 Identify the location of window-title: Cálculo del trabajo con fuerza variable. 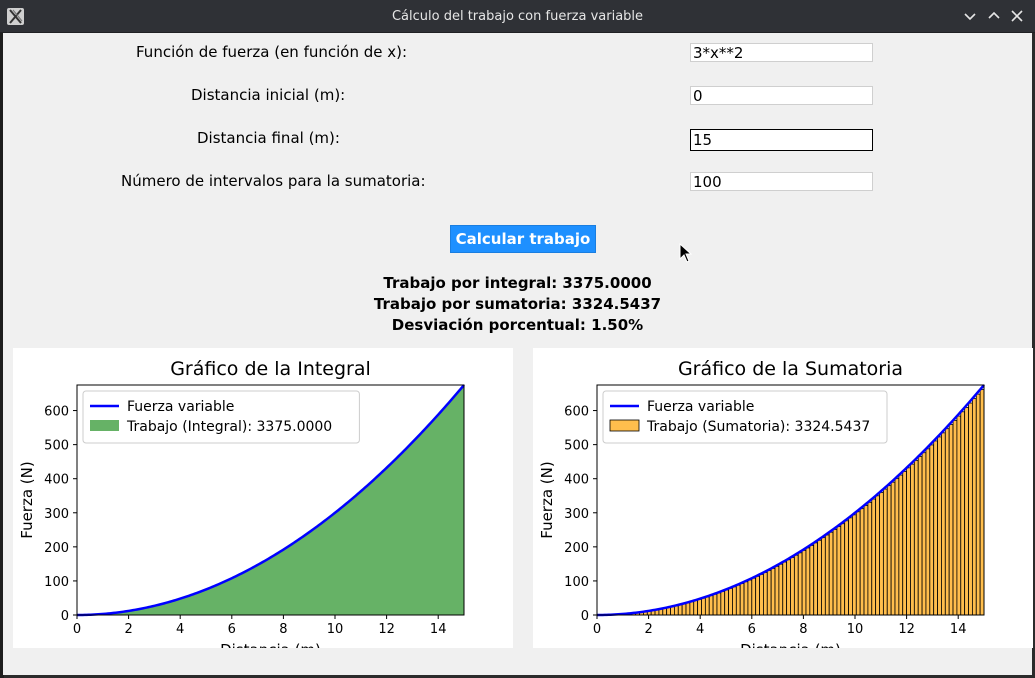
(517, 16).